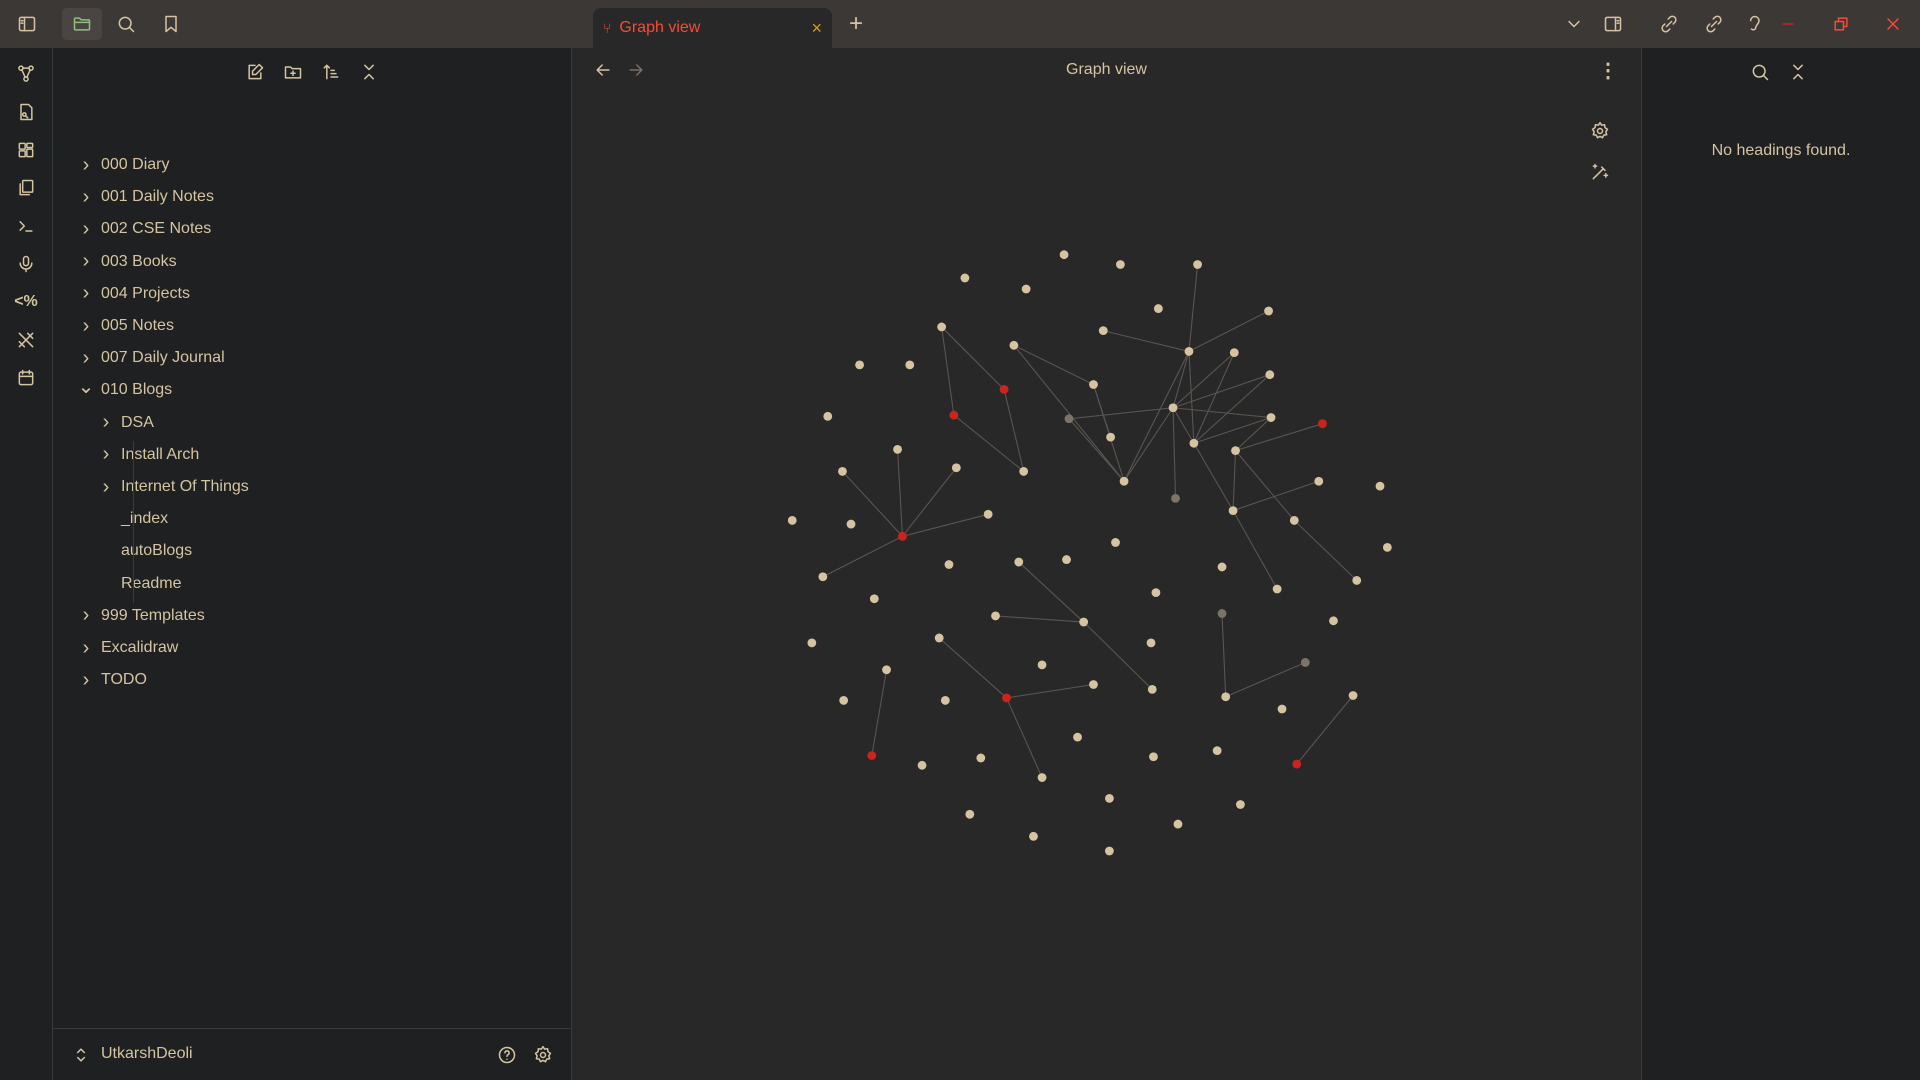 This screenshot has width=1920, height=1080. Describe the element at coordinates (603, 70) in the screenshot. I see `back-arrow-icon` at that location.